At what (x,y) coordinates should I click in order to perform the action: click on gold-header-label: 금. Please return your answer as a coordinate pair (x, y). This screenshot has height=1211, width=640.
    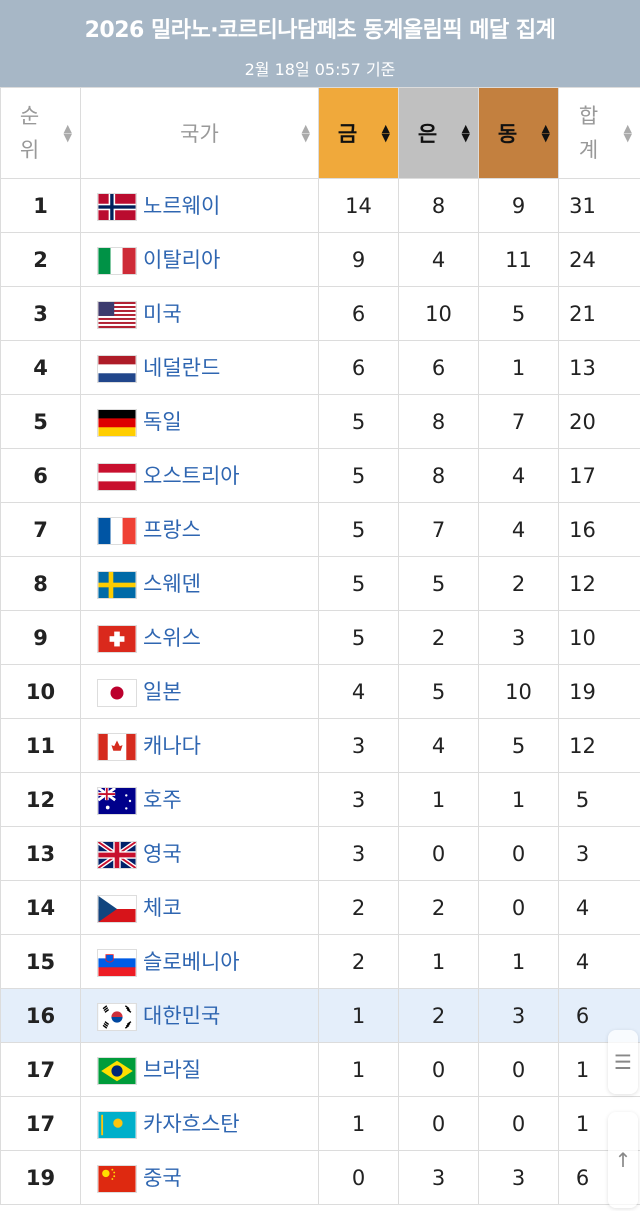
    Looking at the image, I should click on (347, 134).